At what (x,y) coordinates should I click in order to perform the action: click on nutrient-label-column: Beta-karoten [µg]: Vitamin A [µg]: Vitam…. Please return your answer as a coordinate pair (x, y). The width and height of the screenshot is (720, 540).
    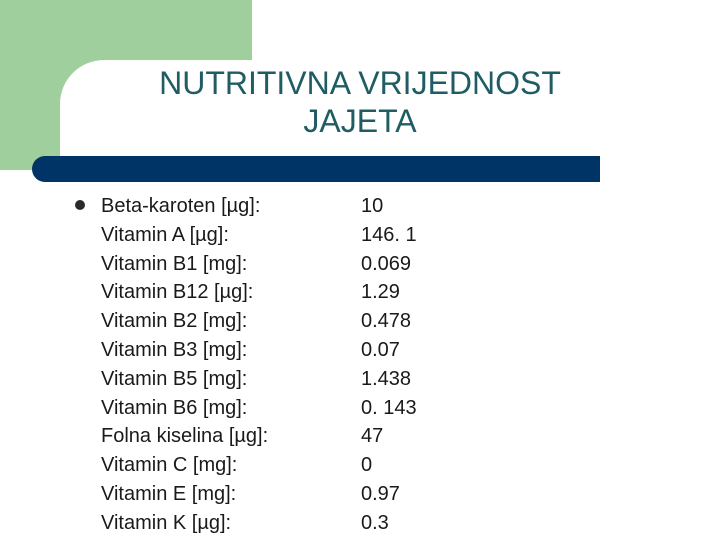
    Looking at the image, I should click on (184, 365).